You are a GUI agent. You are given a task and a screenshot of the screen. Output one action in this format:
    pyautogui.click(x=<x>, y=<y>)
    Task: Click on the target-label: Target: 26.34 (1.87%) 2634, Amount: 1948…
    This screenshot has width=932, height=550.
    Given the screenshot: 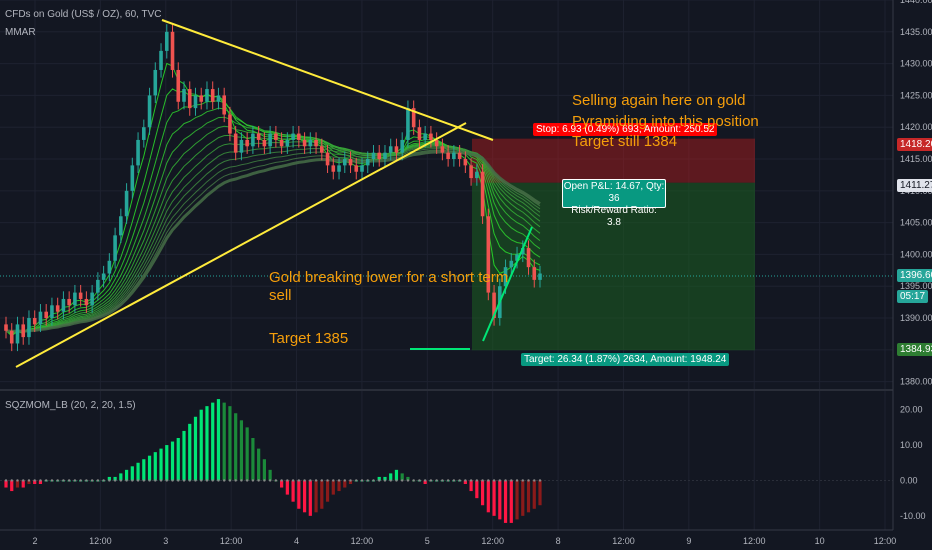 What is the action you would take?
    pyautogui.click(x=625, y=359)
    